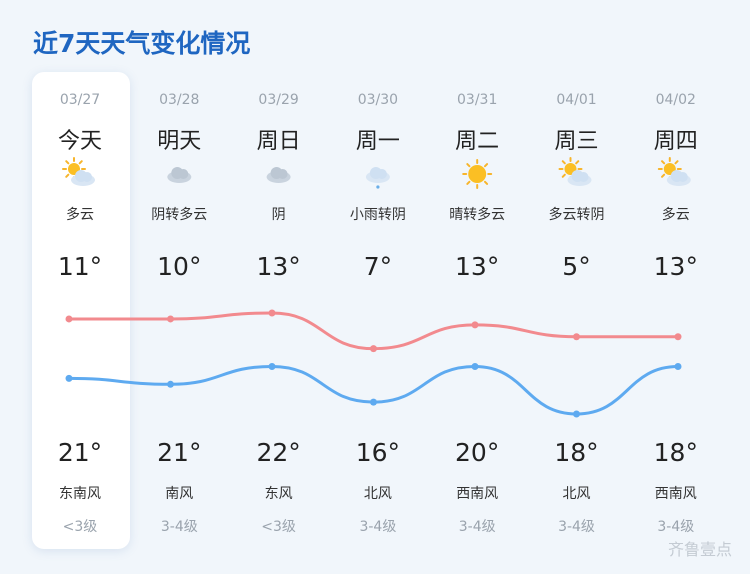 The height and width of the screenshot is (574, 750). What do you see at coordinates (377, 141) in the screenshot?
I see `day: 周一` at bounding box center [377, 141].